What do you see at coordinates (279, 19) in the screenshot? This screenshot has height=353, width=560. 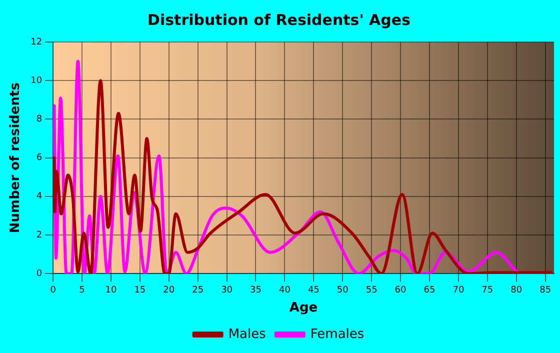 I see `chart-title: Distribution of Residents' Ages` at bounding box center [279, 19].